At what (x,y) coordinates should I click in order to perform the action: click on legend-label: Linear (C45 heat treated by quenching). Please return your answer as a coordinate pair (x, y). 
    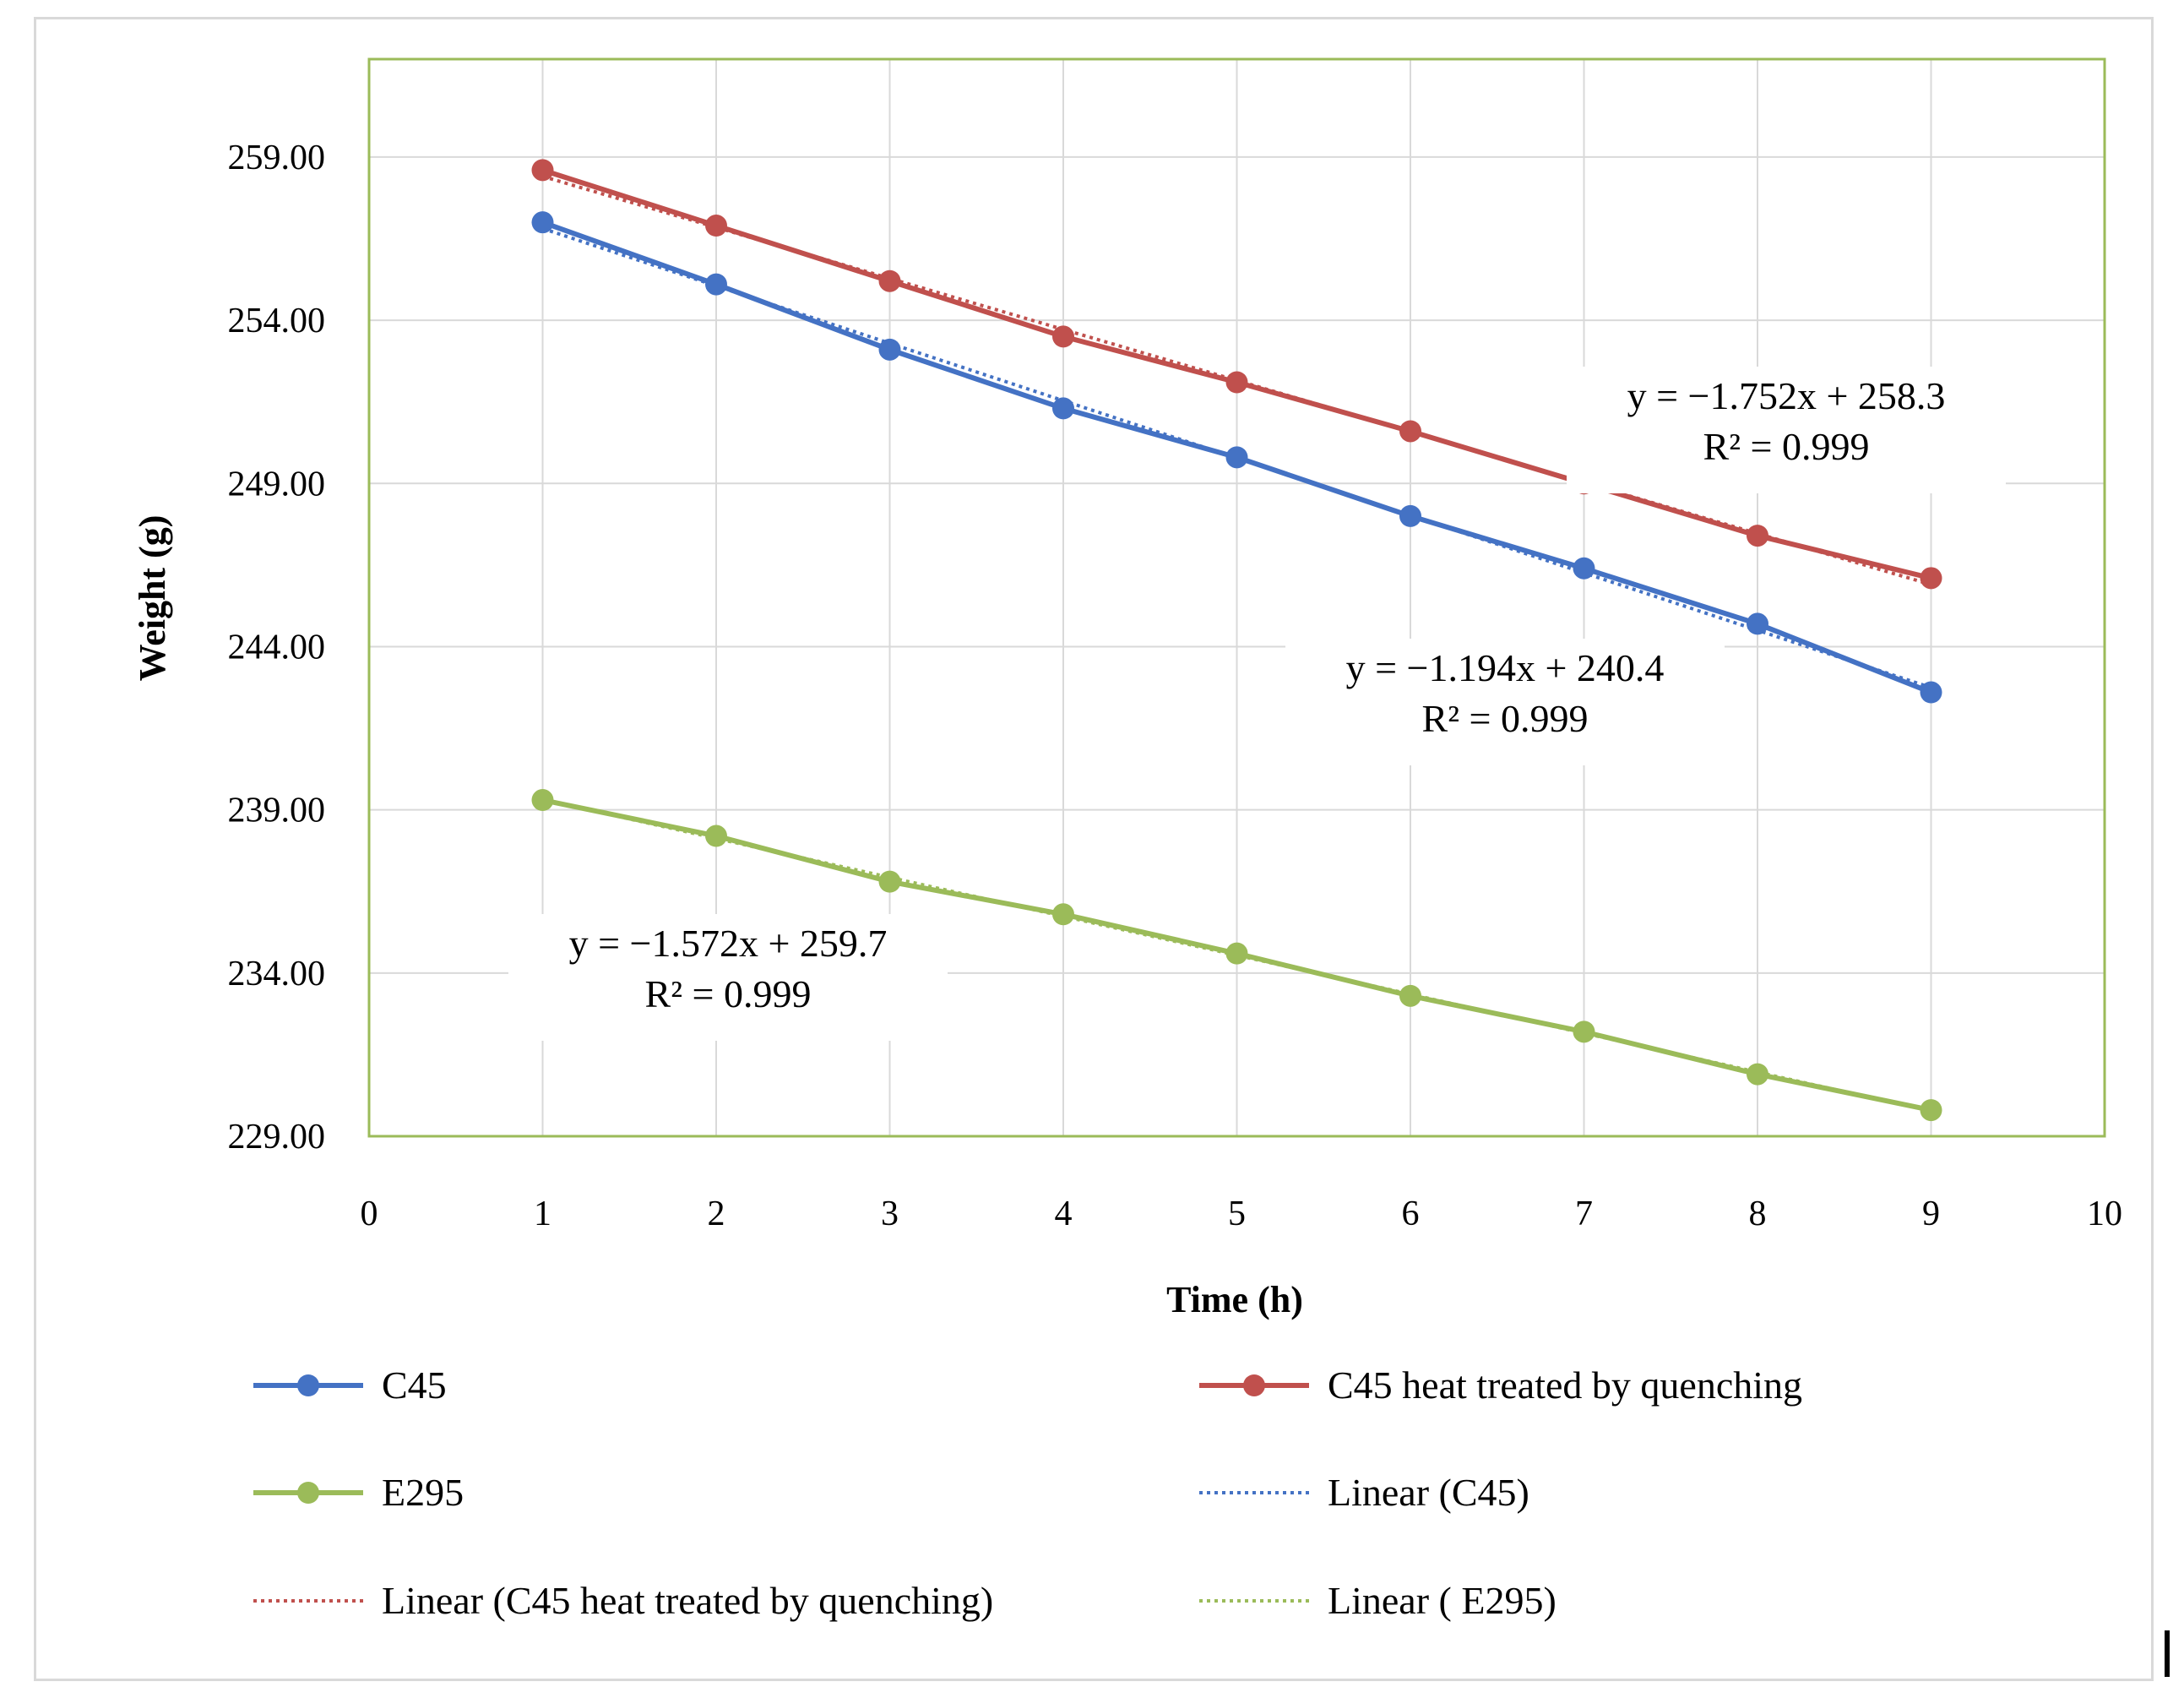
    Looking at the image, I should click on (687, 1600).